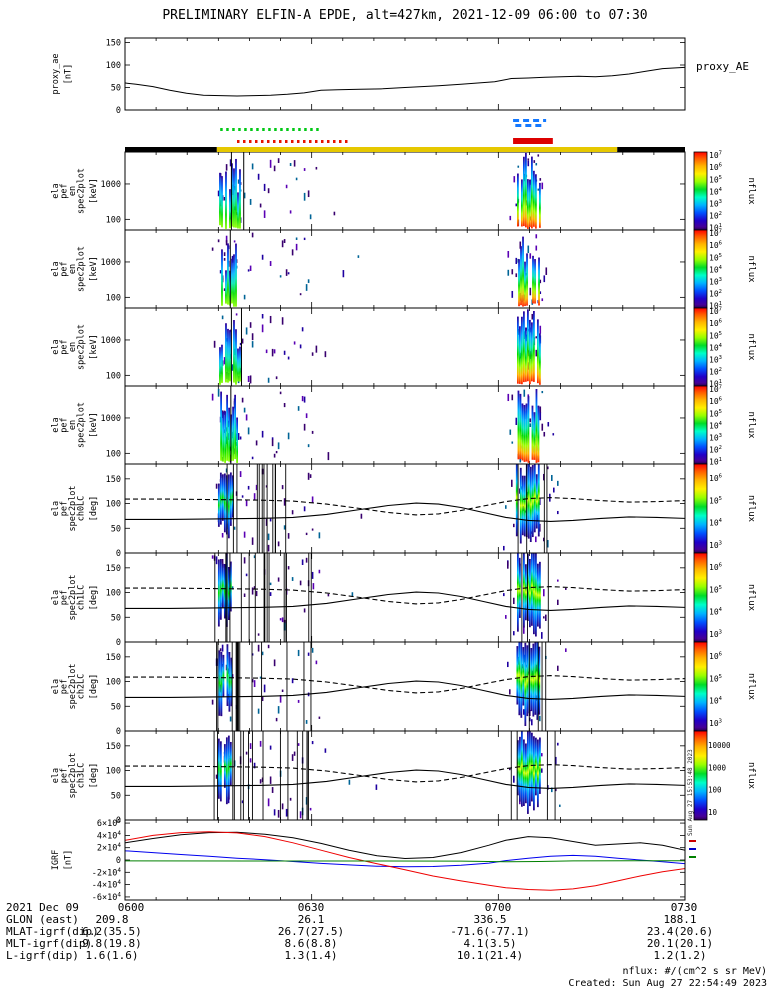 The image size is (775, 1000). I want to click on svg-text: 10000, so click(719, 745).